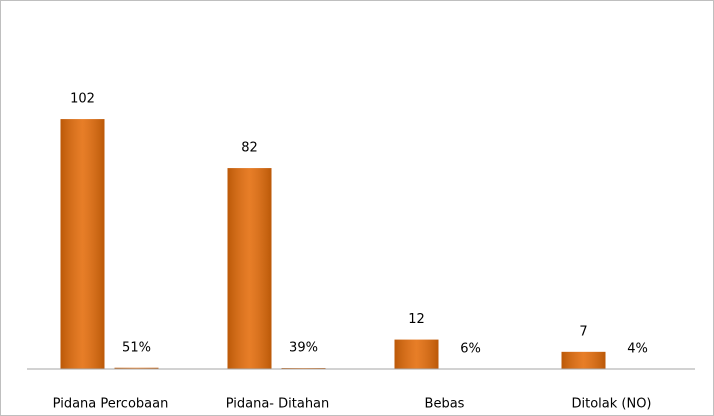  What do you see at coordinates (637, 348) in the screenshot?
I see `data-label: 4%` at bounding box center [637, 348].